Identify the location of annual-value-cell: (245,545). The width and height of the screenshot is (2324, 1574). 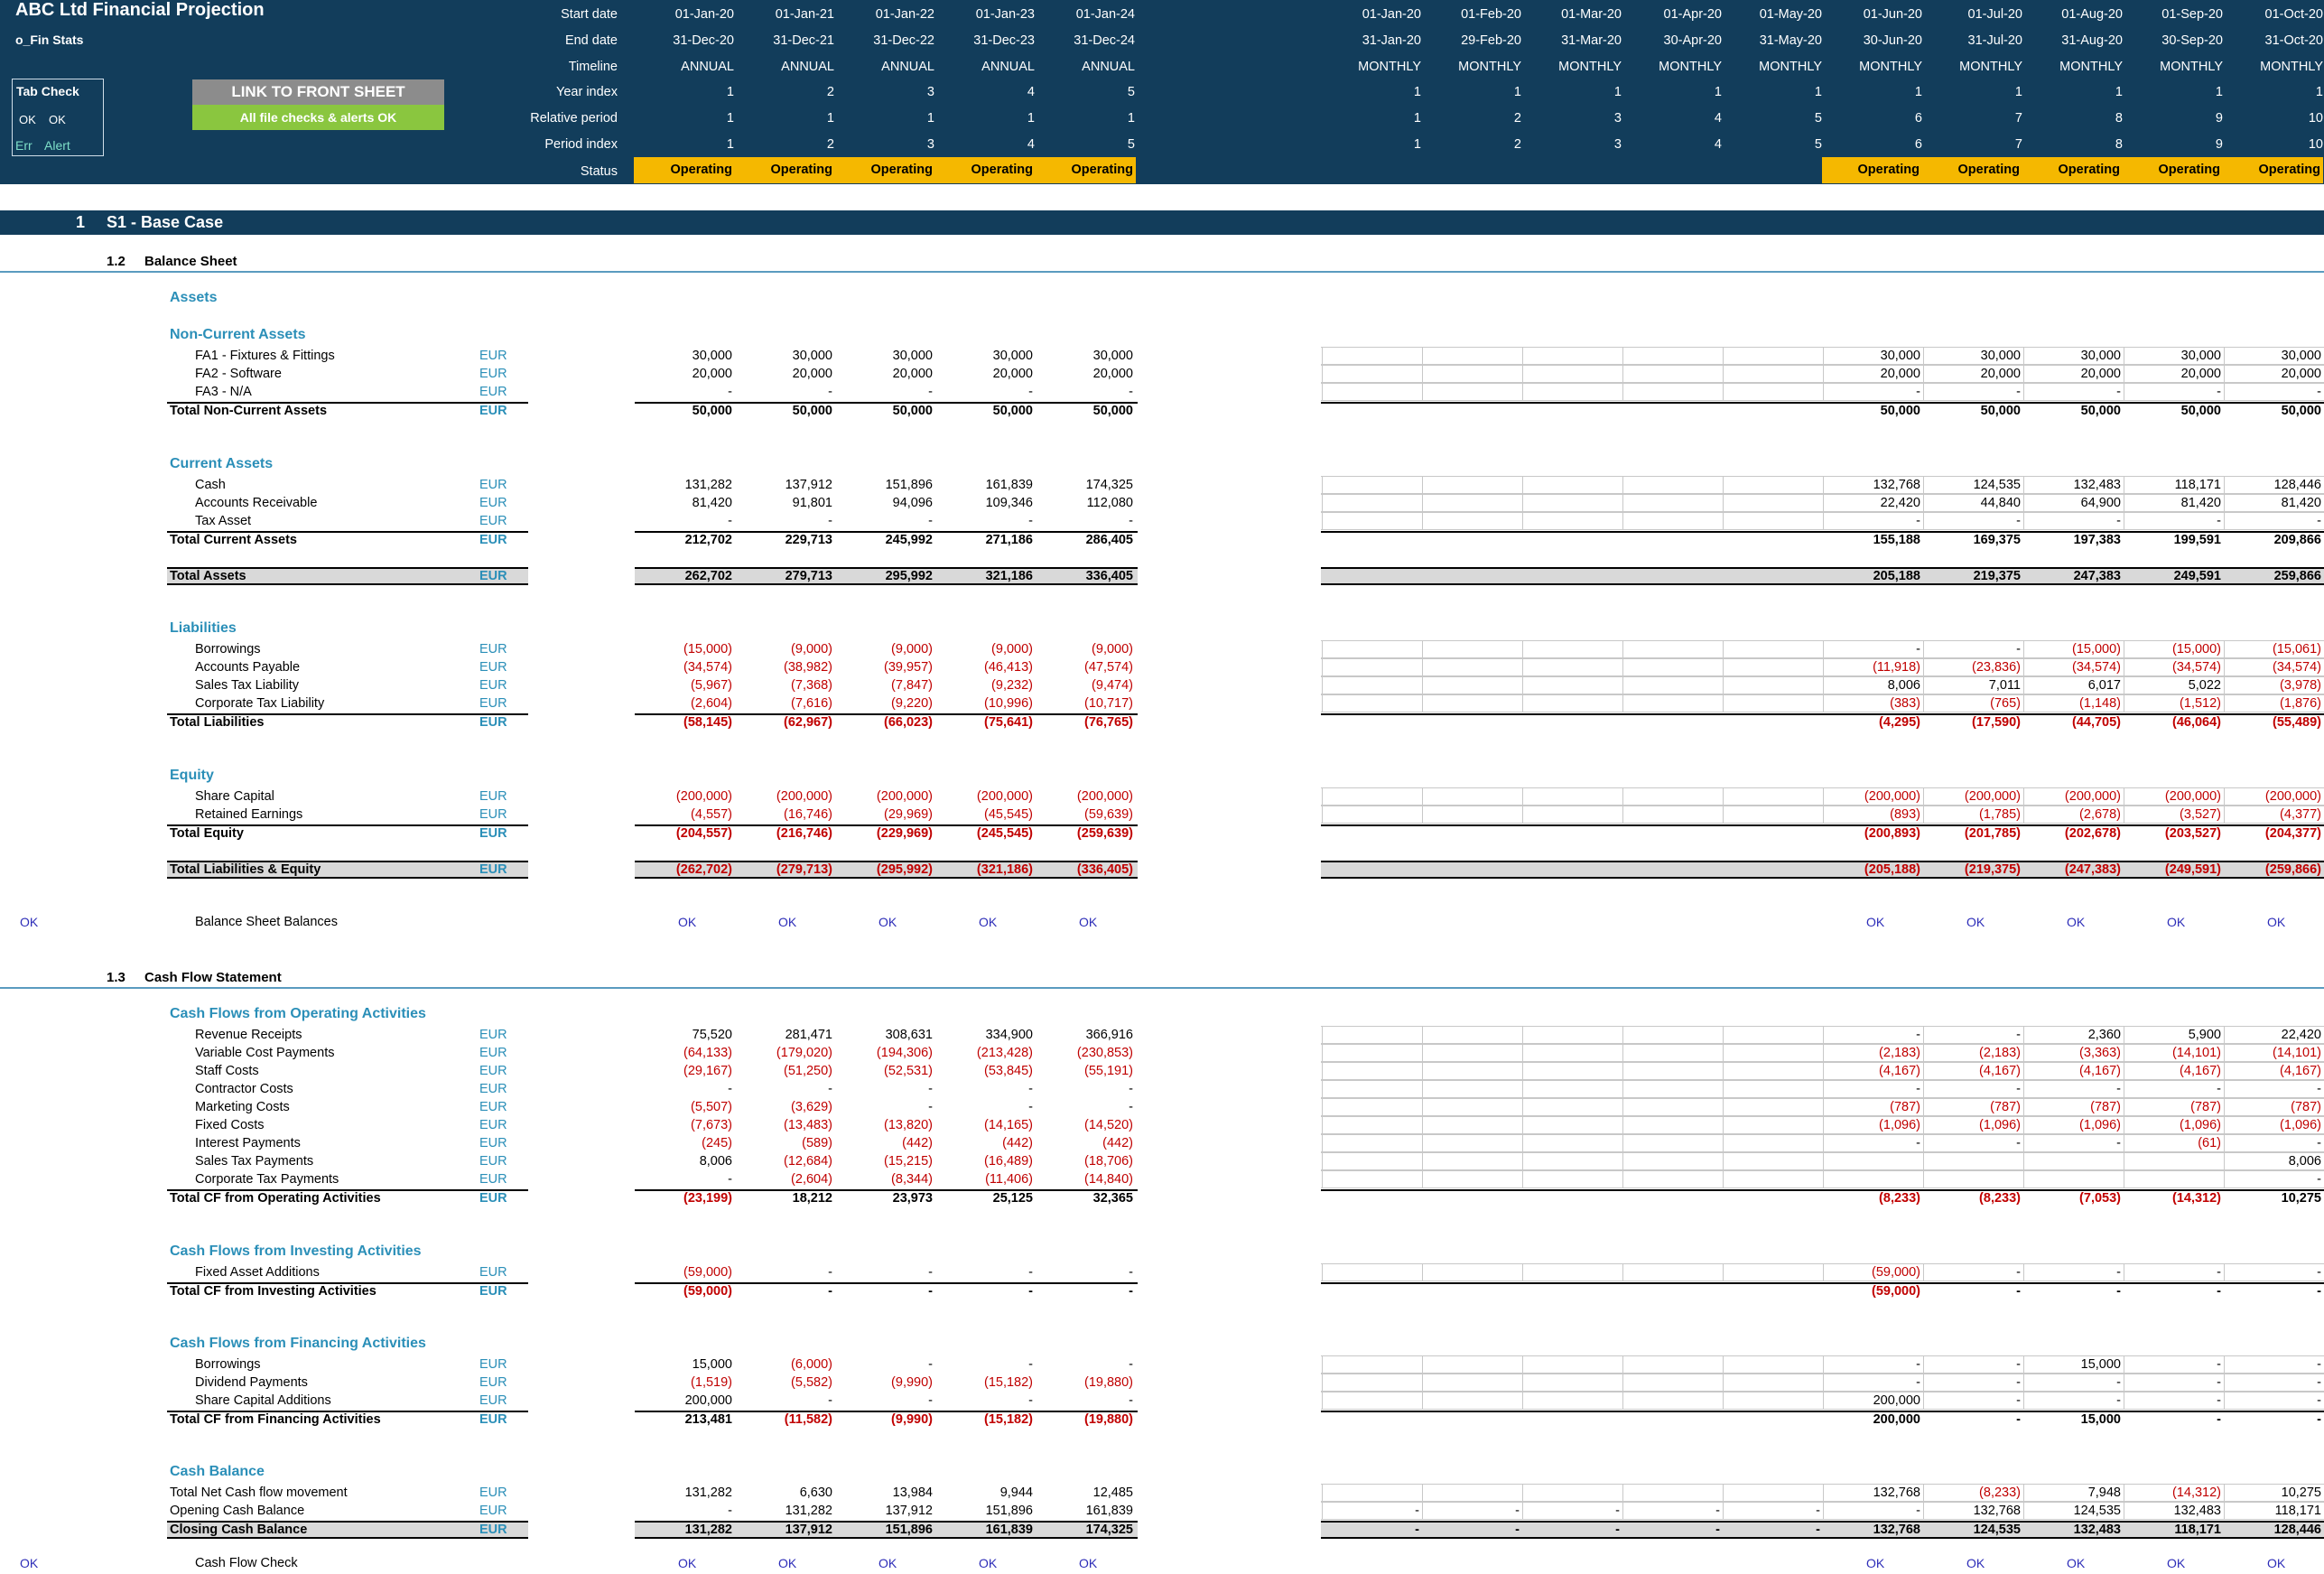
(1004, 834).